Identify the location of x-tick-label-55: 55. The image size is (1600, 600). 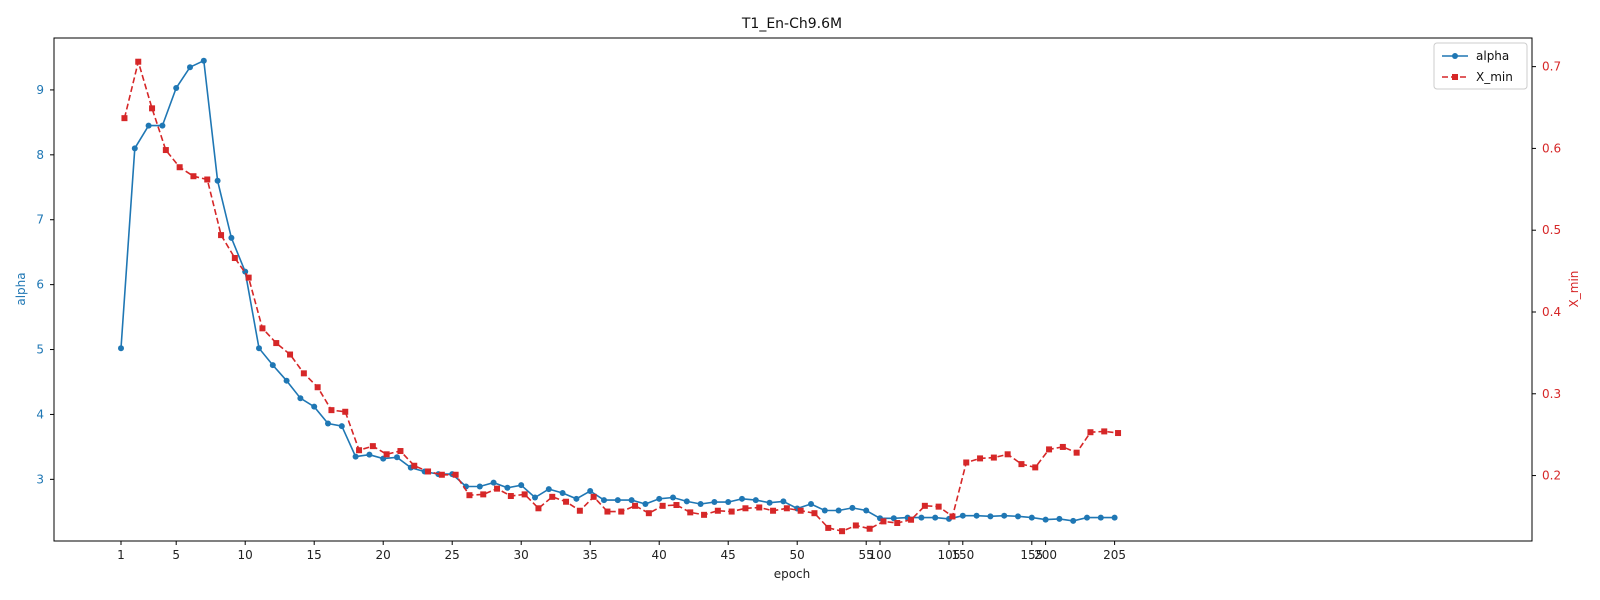
(866, 555).